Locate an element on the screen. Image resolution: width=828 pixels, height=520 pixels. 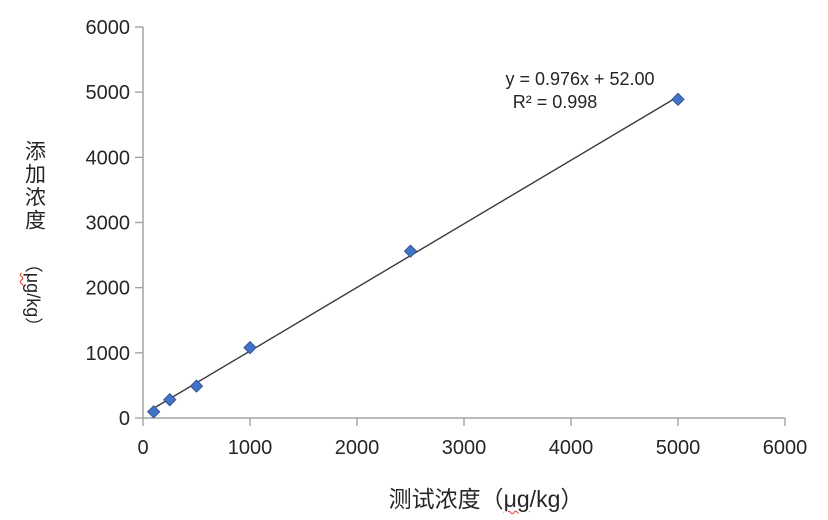
x-axis-tick-label: 0 is located at coordinates (142, 448).